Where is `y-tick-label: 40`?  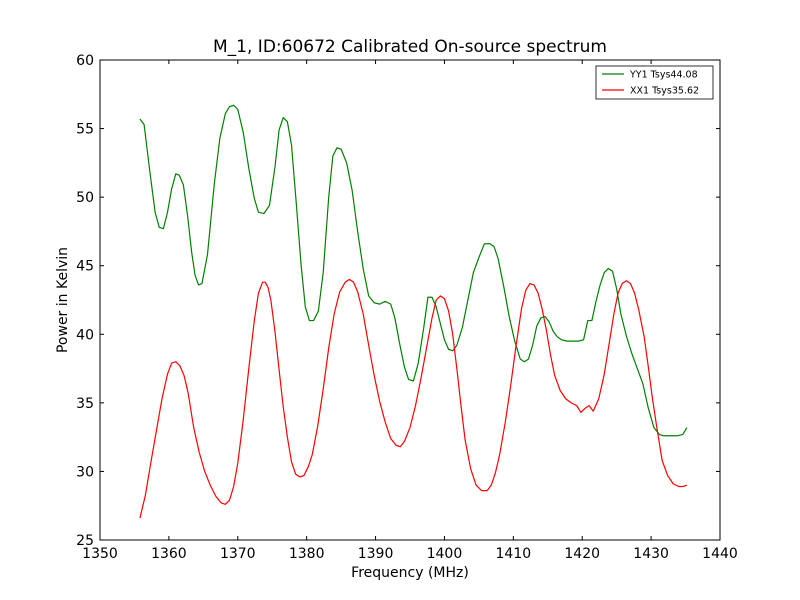
y-tick-label: 40 is located at coordinates (85, 335).